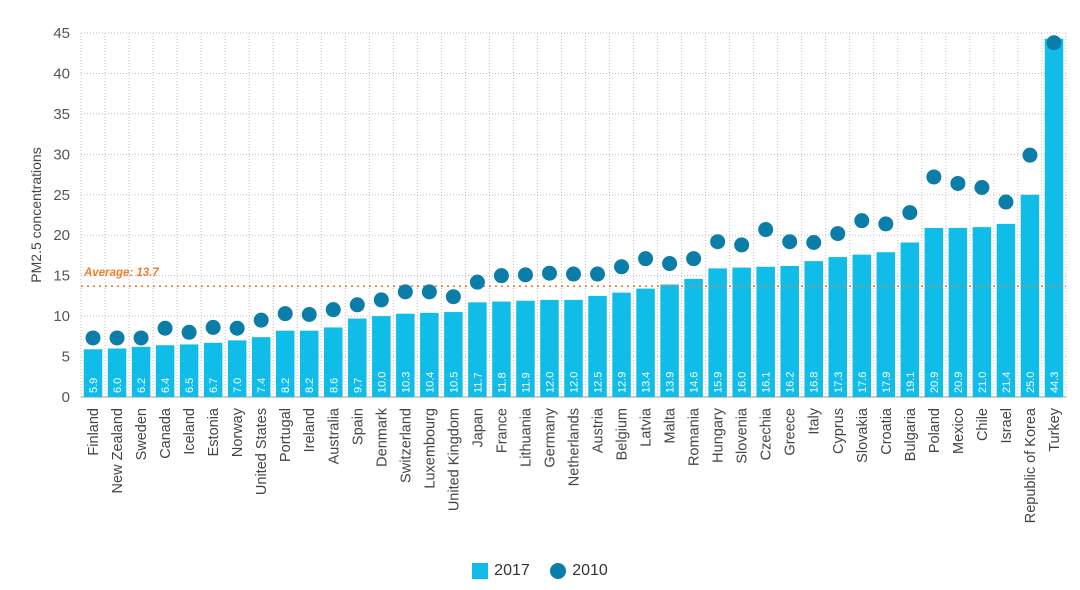 This screenshot has height=590, width=1080. What do you see at coordinates (767, 433) in the screenshot?
I see `x-tick-label: Czechia` at bounding box center [767, 433].